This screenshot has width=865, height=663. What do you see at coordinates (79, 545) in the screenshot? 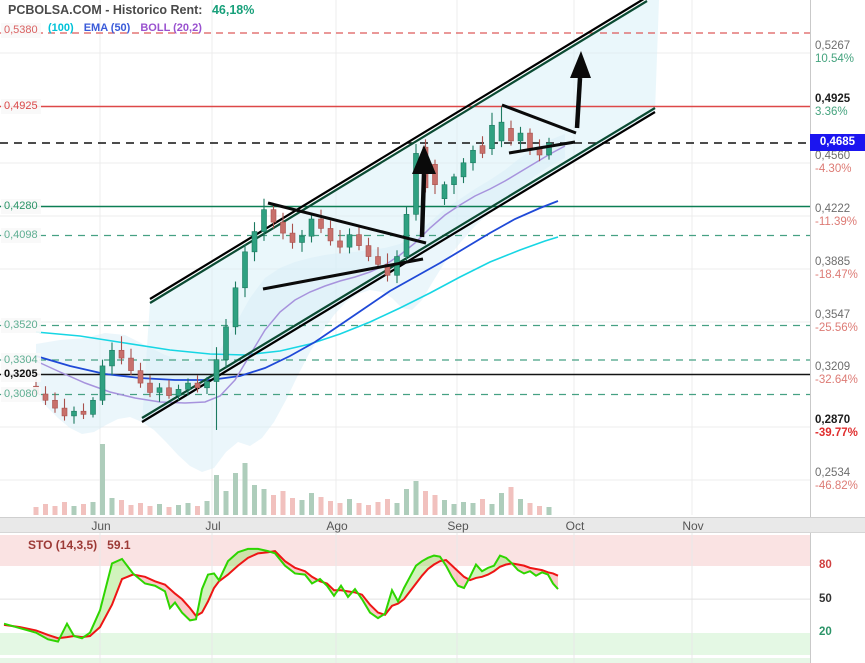
I see `sto-title: STO (14,3,5) 59.1` at bounding box center [79, 545].